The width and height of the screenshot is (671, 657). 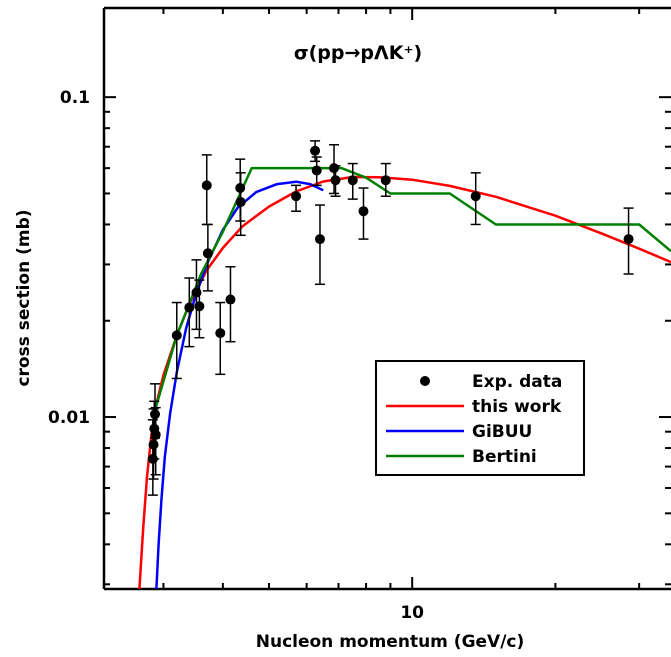 I want to click on legend: Exp. data this work GiBUU Bertini, so click(x=480, y=418).